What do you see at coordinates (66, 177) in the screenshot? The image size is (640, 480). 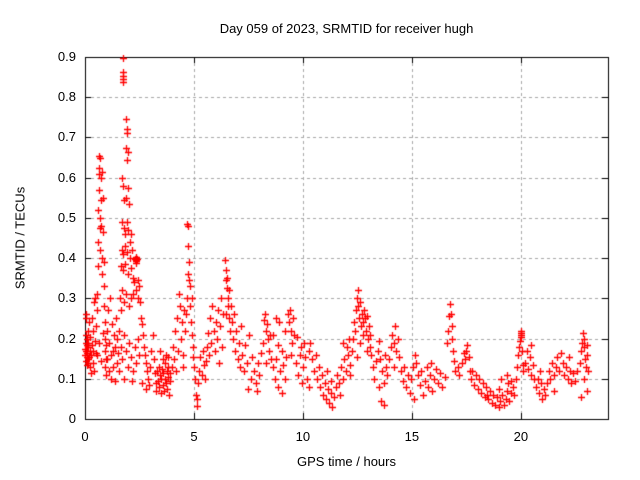 I see `y-tick-label: 0.6` at bounding box center [66, 177].